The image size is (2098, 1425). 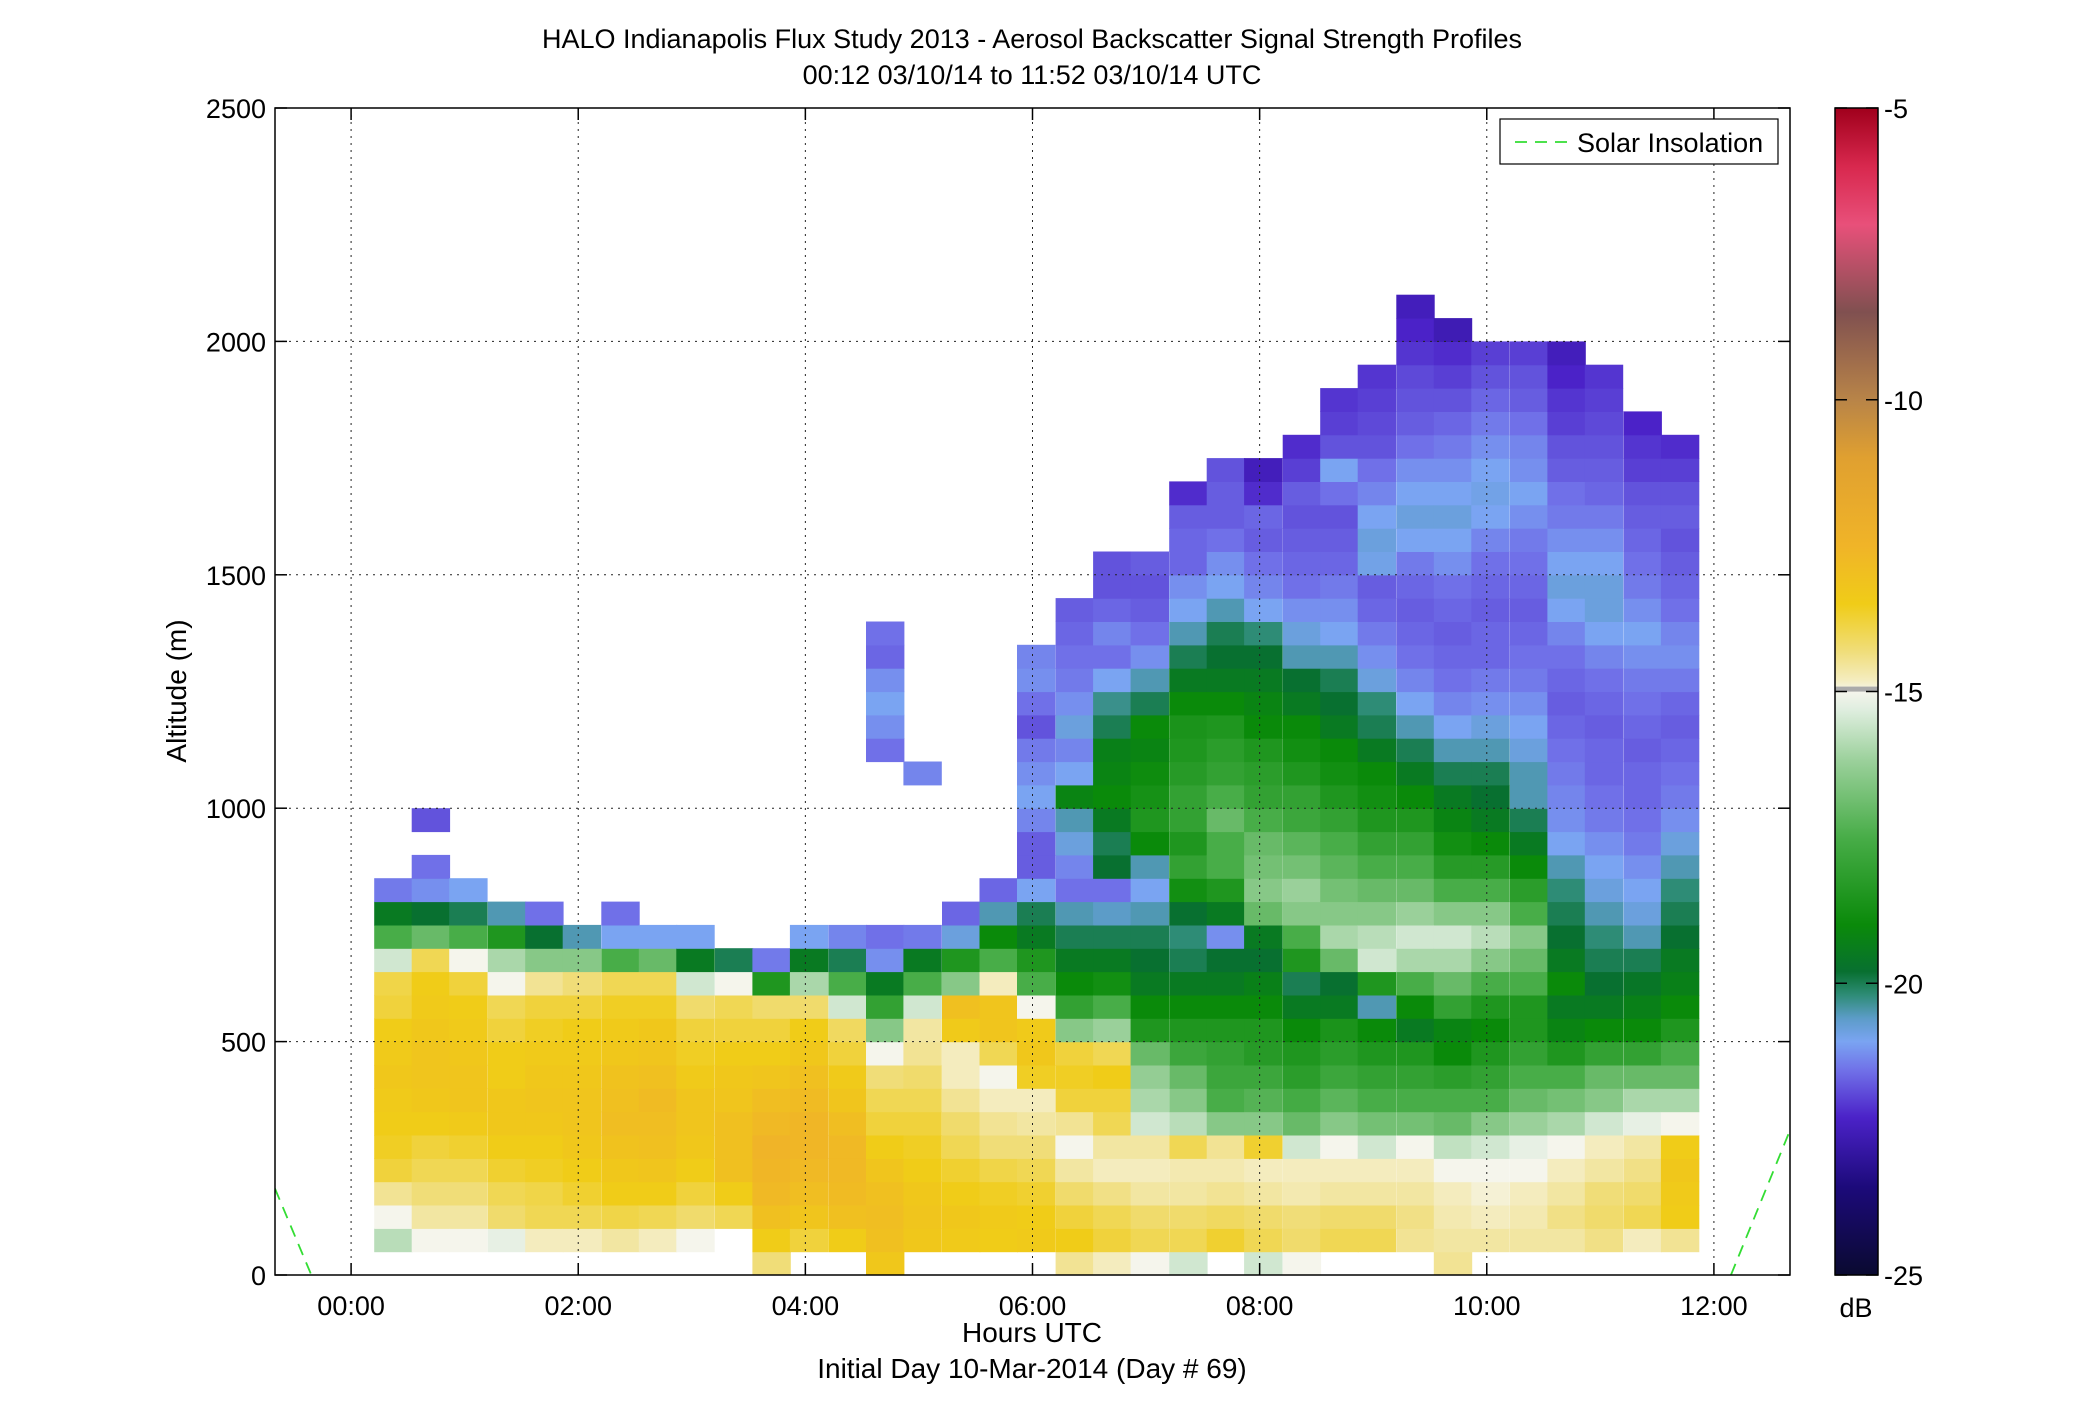 What do you see at coordinates (258, 1276) in the screenshot?
I see `y-tick-label: 0` at bounding box center [258, 1276].